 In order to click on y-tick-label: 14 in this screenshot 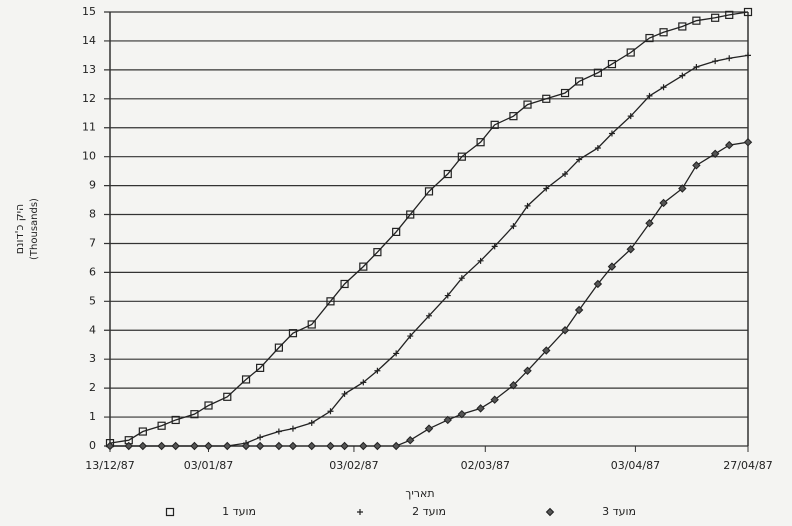, I will do `click(89, 40)`.